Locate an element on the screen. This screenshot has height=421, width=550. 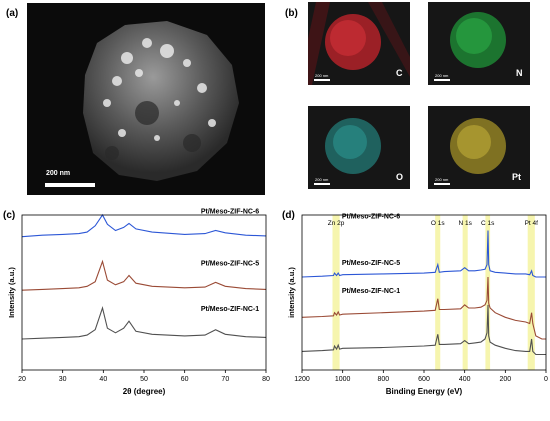
eds-map-o-texture is located at coordinates (347, 151).